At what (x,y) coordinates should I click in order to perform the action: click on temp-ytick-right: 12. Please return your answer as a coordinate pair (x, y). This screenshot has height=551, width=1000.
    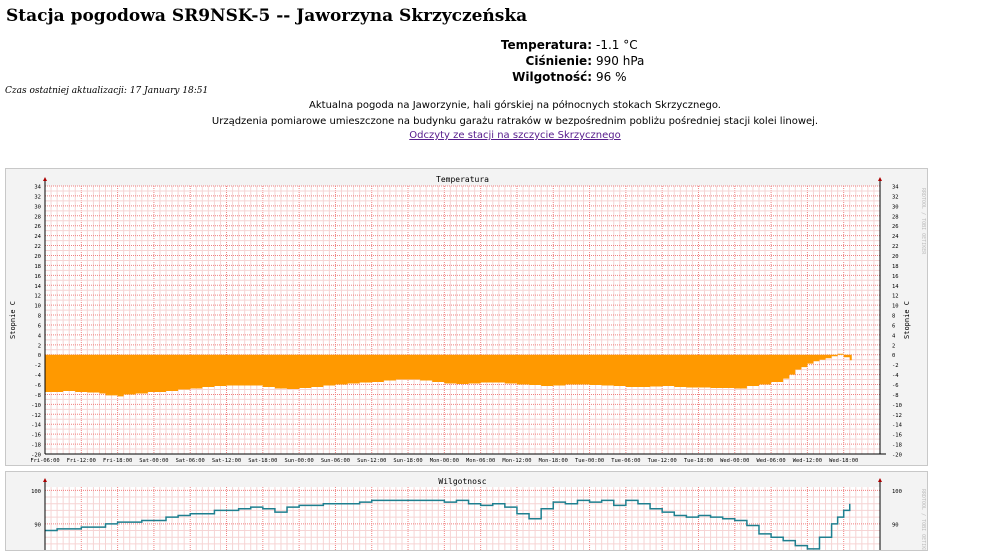
    Looking at the image, I should click on (895, 297).